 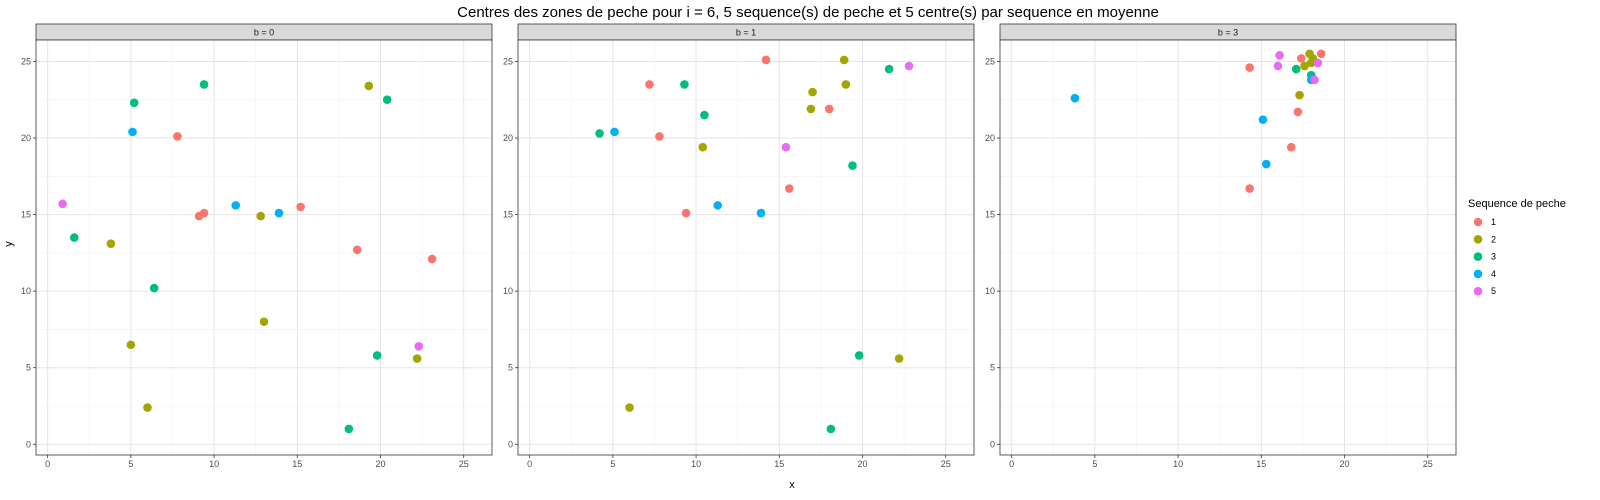 What do you see at coordinates (1493, 274) in the screenshot?
I see `legend-label-4: 4` at bounding box center [1493, 274].